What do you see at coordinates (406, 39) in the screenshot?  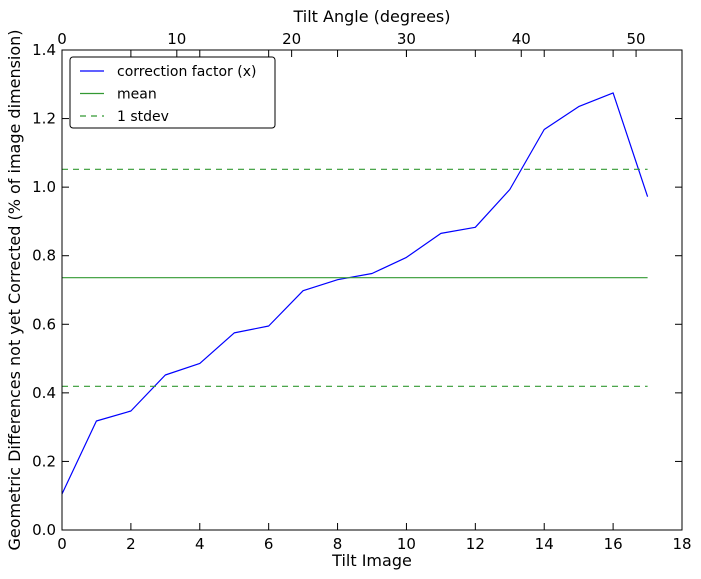 I see `top-x-tick-label: 30` at bounding box center [406, 39].